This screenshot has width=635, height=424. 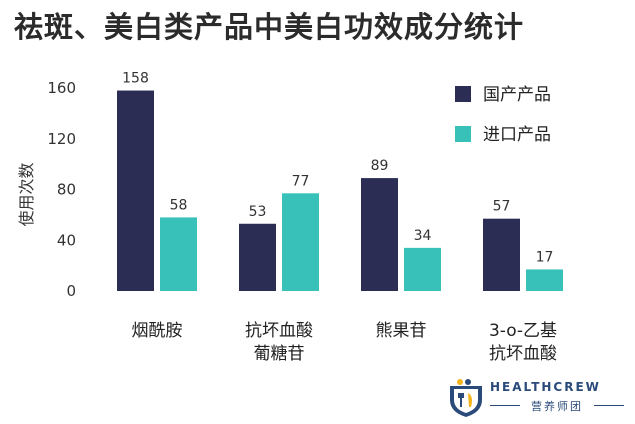 I want to click on y-tick-label-4: 160, so click(x=61, y=88).